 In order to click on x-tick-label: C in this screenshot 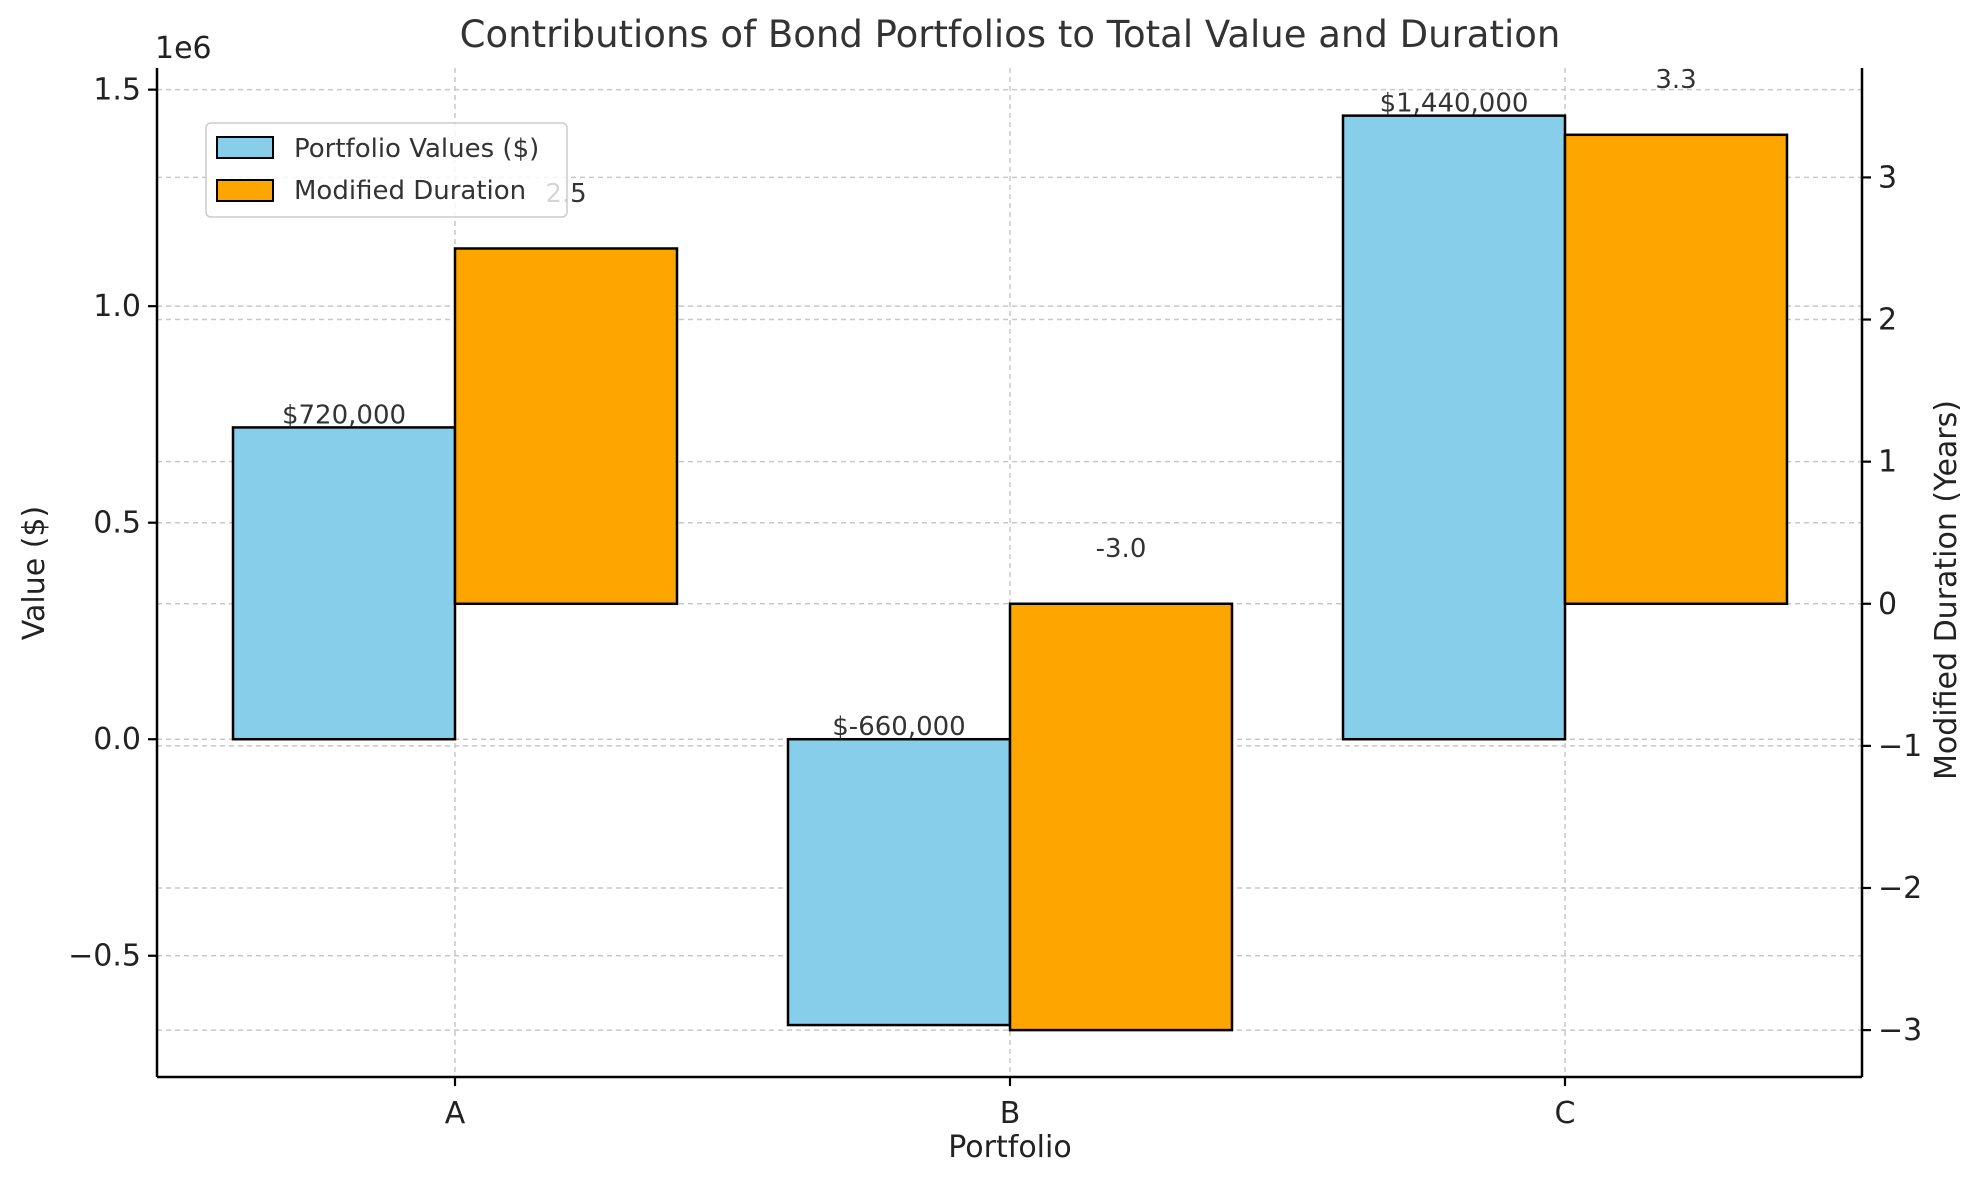, I will do `click(1565, 1113)`.